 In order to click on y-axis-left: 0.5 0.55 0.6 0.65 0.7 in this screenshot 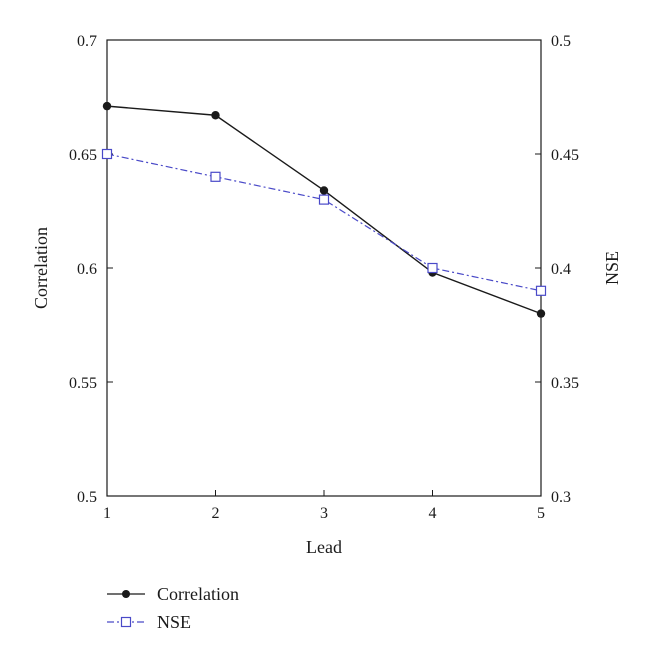, I will do `click(91, 269)`.